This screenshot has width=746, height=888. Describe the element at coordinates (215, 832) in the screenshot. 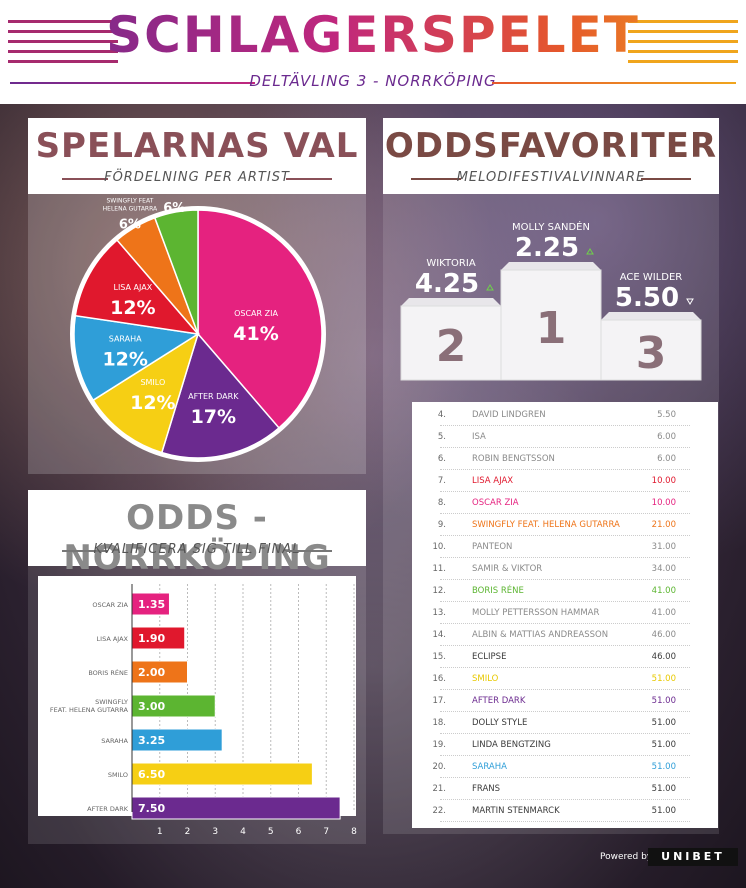

I see `x-tick-label: 3` at that location.